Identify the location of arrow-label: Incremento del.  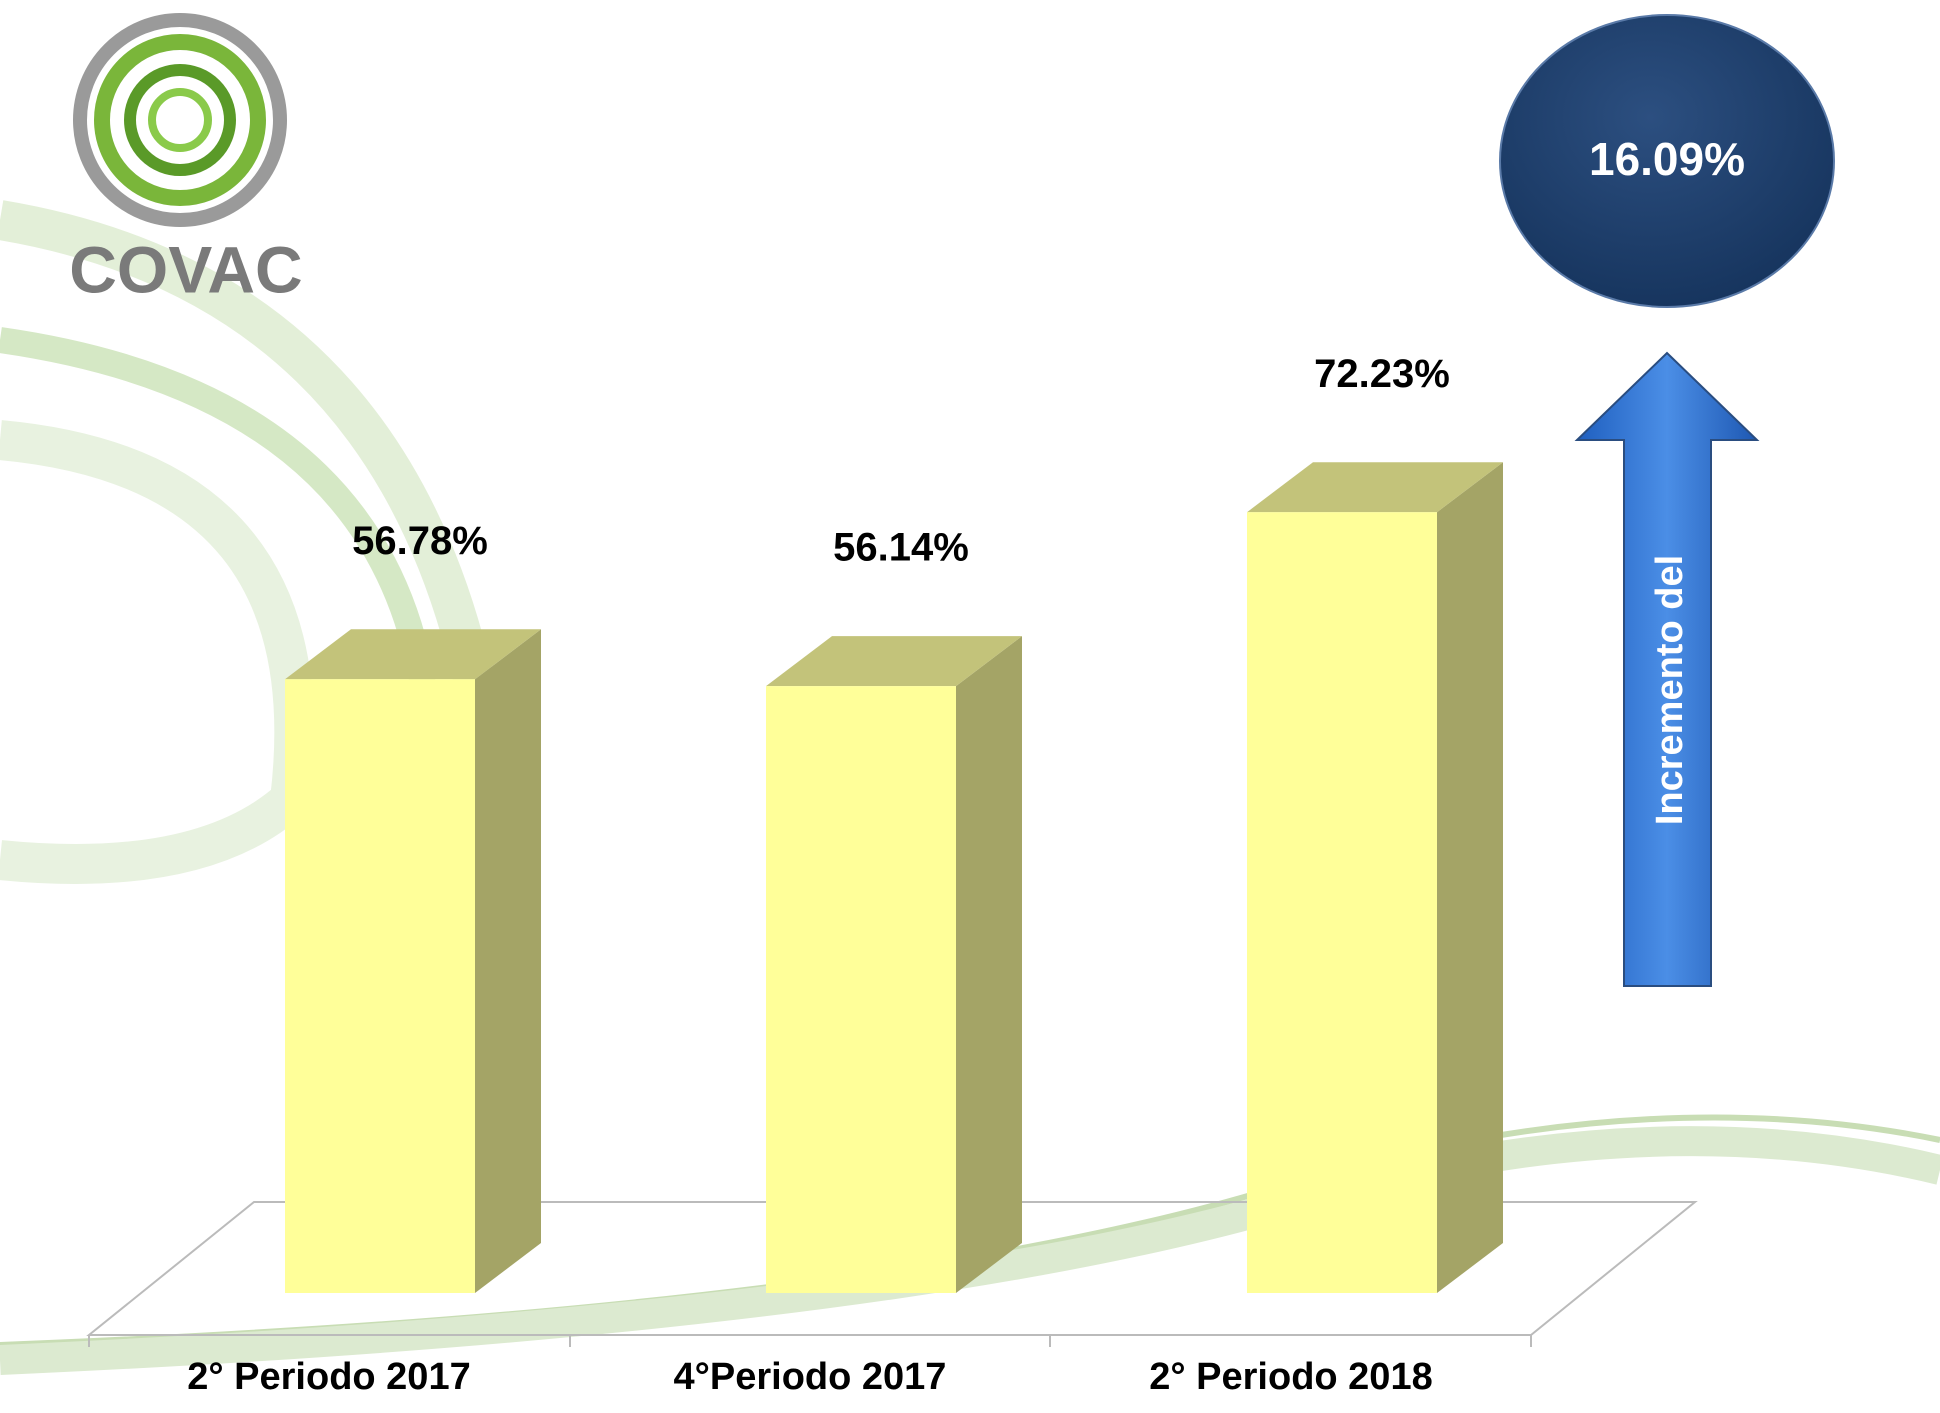
(1670, 690).